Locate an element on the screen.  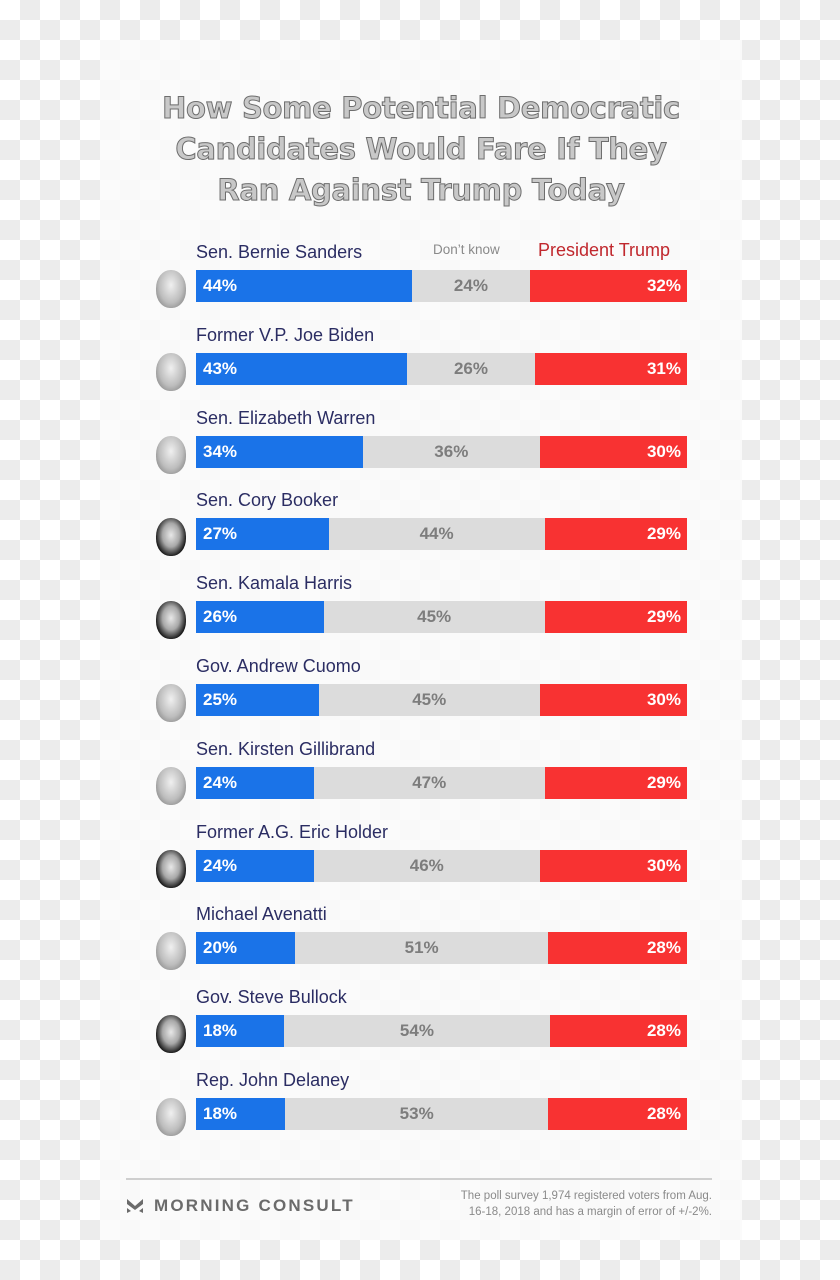
bar-segment-democrat: 34% is located at coordinates (279, 451).